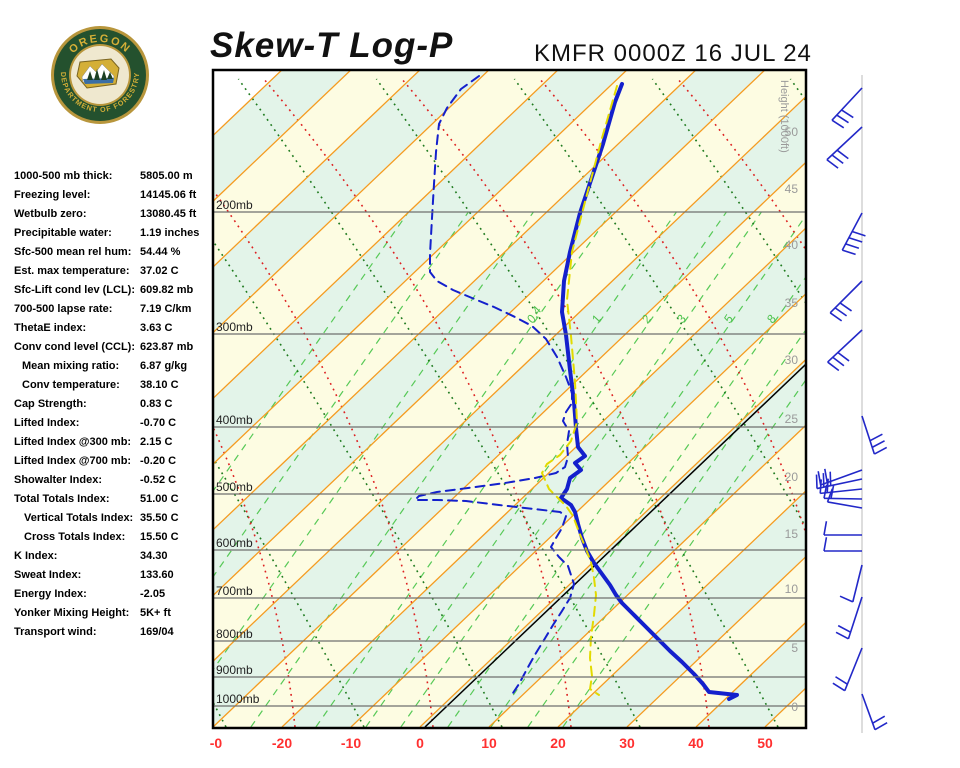 The image size is (960, 768). I want to click on stat-label: Cap Strength:, so click(50, 404).